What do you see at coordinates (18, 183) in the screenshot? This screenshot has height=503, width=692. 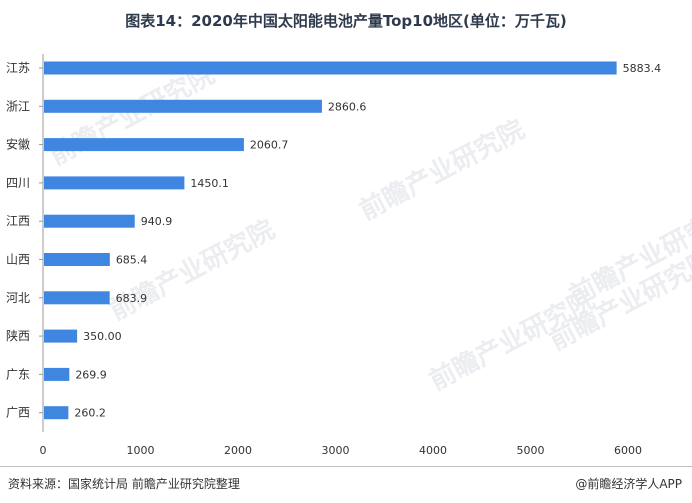 I see `category-label: 四川` at bounding box center [18, 183].